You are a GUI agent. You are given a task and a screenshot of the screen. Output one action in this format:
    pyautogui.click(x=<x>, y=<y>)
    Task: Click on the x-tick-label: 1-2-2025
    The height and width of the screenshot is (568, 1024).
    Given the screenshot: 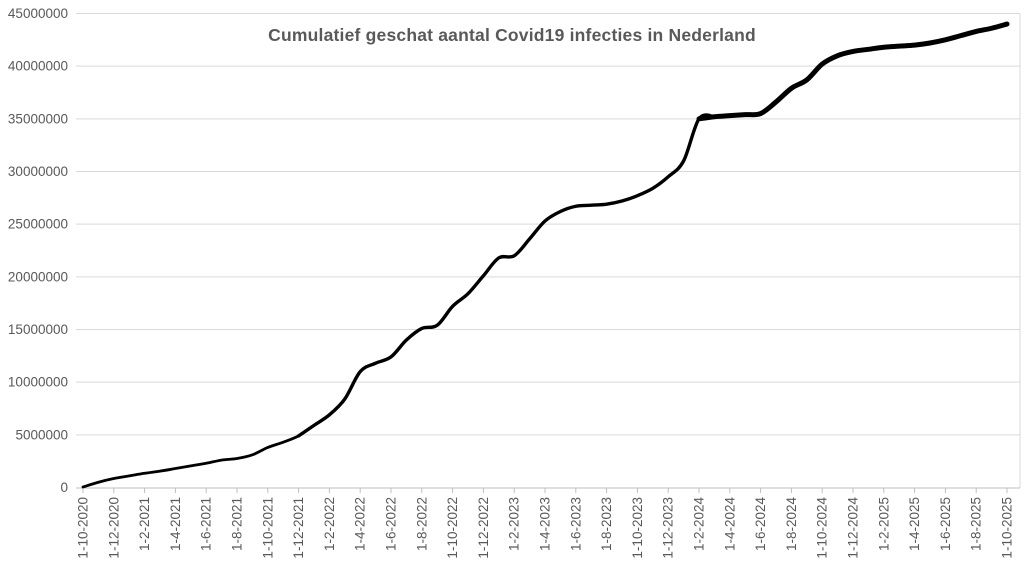 What is the action you would take?
    pyautogui.click(x=883, y=524)
    